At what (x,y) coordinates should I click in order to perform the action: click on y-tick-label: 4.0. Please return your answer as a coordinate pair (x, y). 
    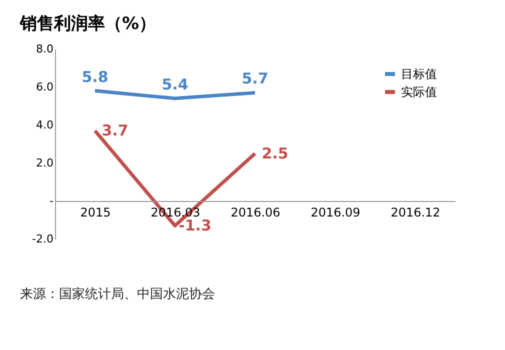
    Looking at the image, I should click on (45, 125).